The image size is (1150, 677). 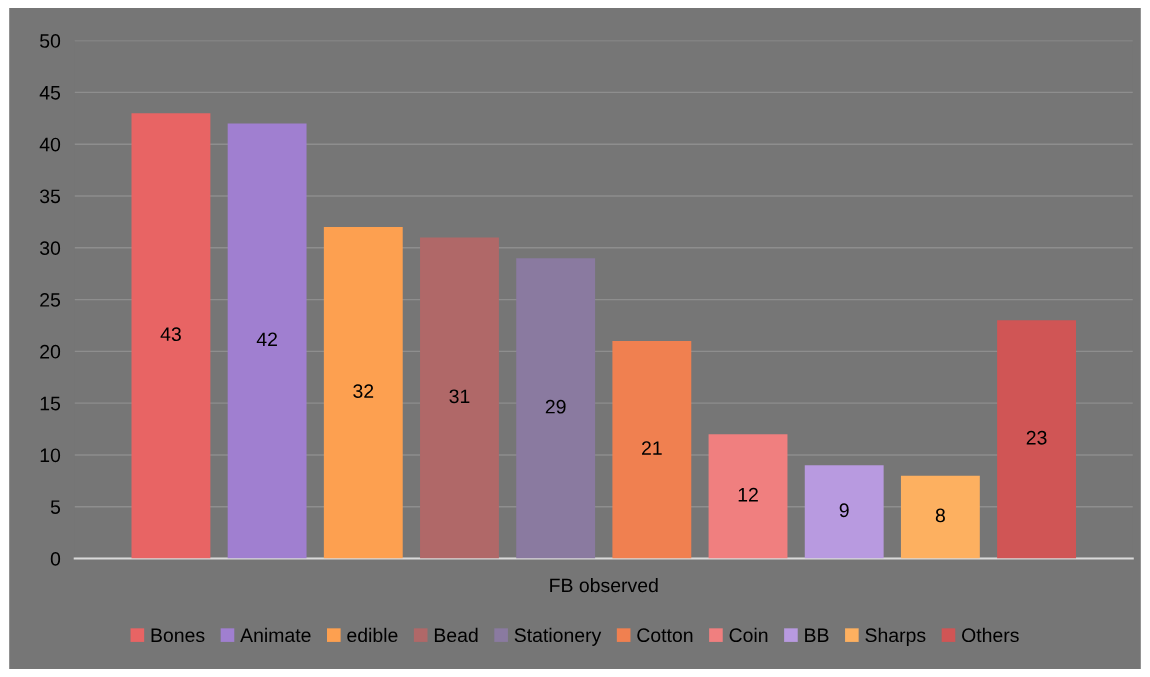 I want to click on data-label: 21, so click(x=652, y=448).